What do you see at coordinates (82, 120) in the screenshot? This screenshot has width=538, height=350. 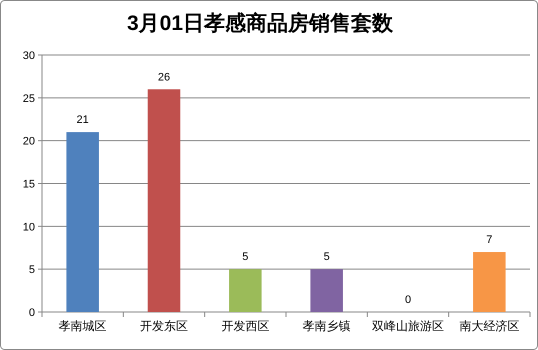 I see `data-label: 21` at bounding box center [82, 120].